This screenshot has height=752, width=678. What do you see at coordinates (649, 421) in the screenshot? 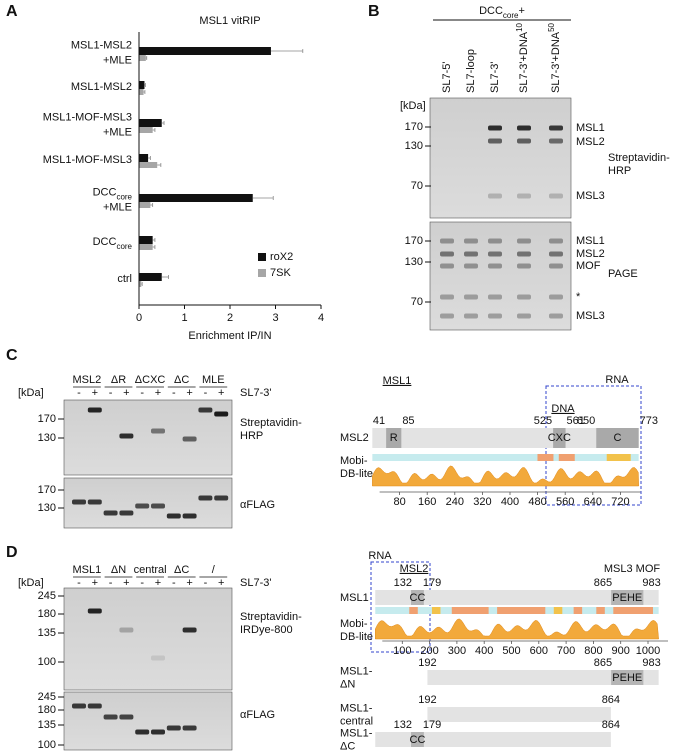
I see `position-label: 773` at bounding box center [649, 421].